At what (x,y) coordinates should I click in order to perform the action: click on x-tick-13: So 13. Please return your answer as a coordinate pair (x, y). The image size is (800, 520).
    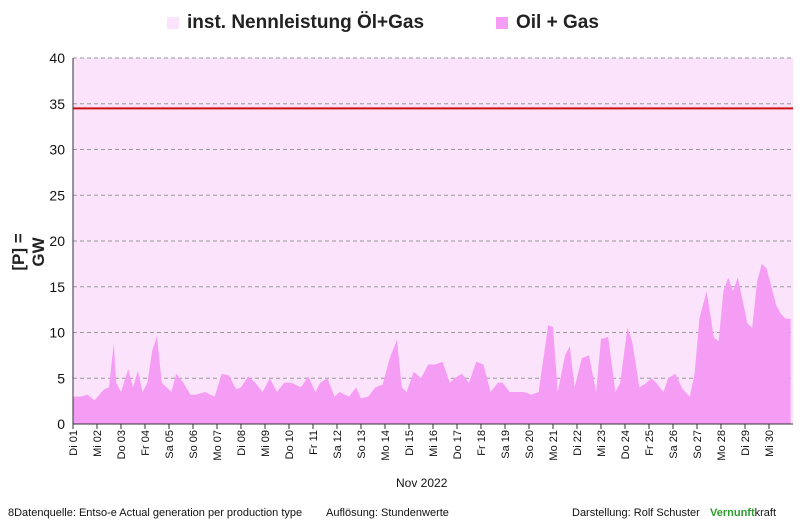
    Looking at the image, I should click on (362, 444).